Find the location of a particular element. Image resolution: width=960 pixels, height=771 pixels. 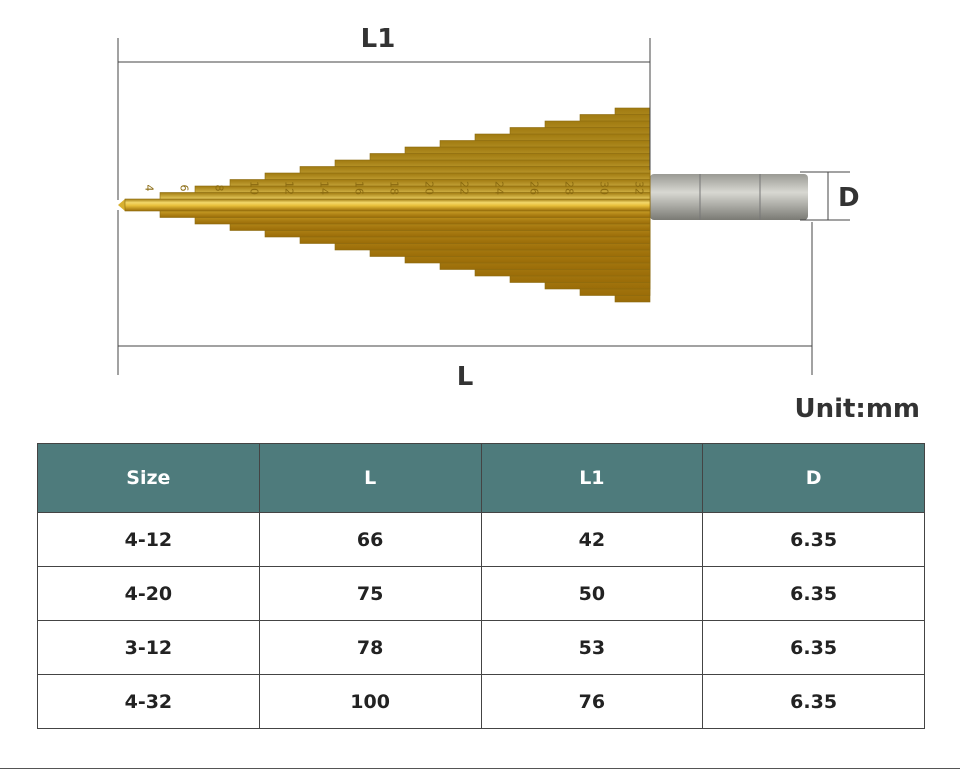

step-label: 8 is located at coordinates (219, 188).